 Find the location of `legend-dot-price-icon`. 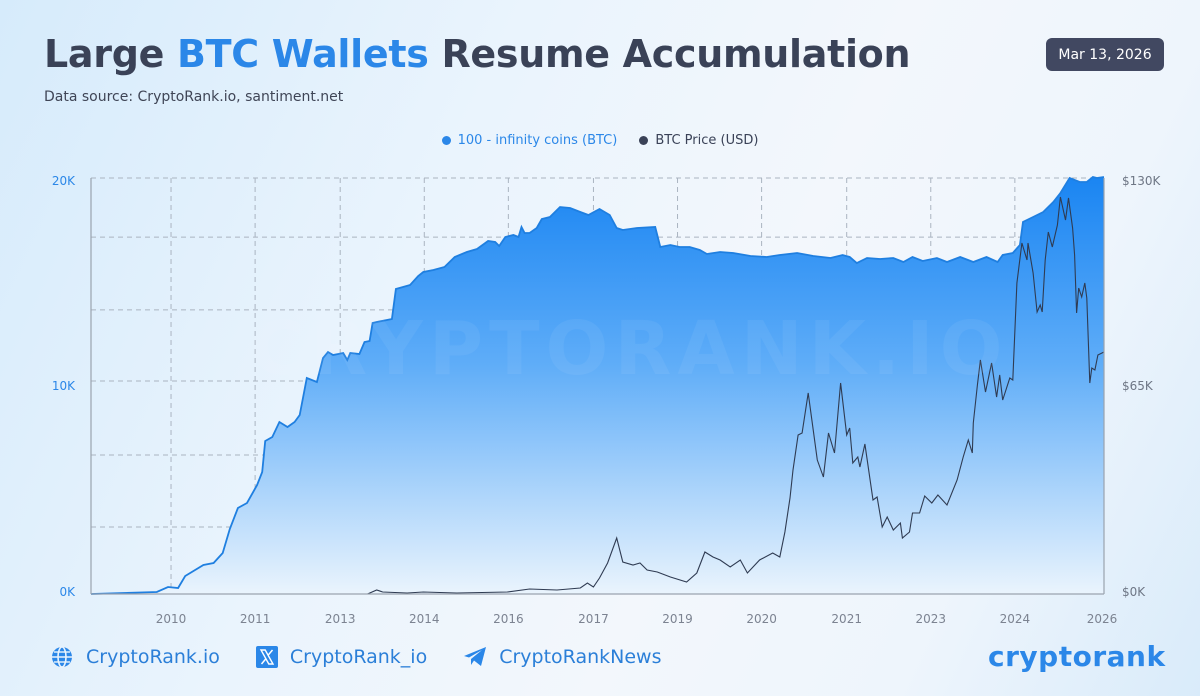

legend-dot-price-icon is located at coordinates (644, 140).